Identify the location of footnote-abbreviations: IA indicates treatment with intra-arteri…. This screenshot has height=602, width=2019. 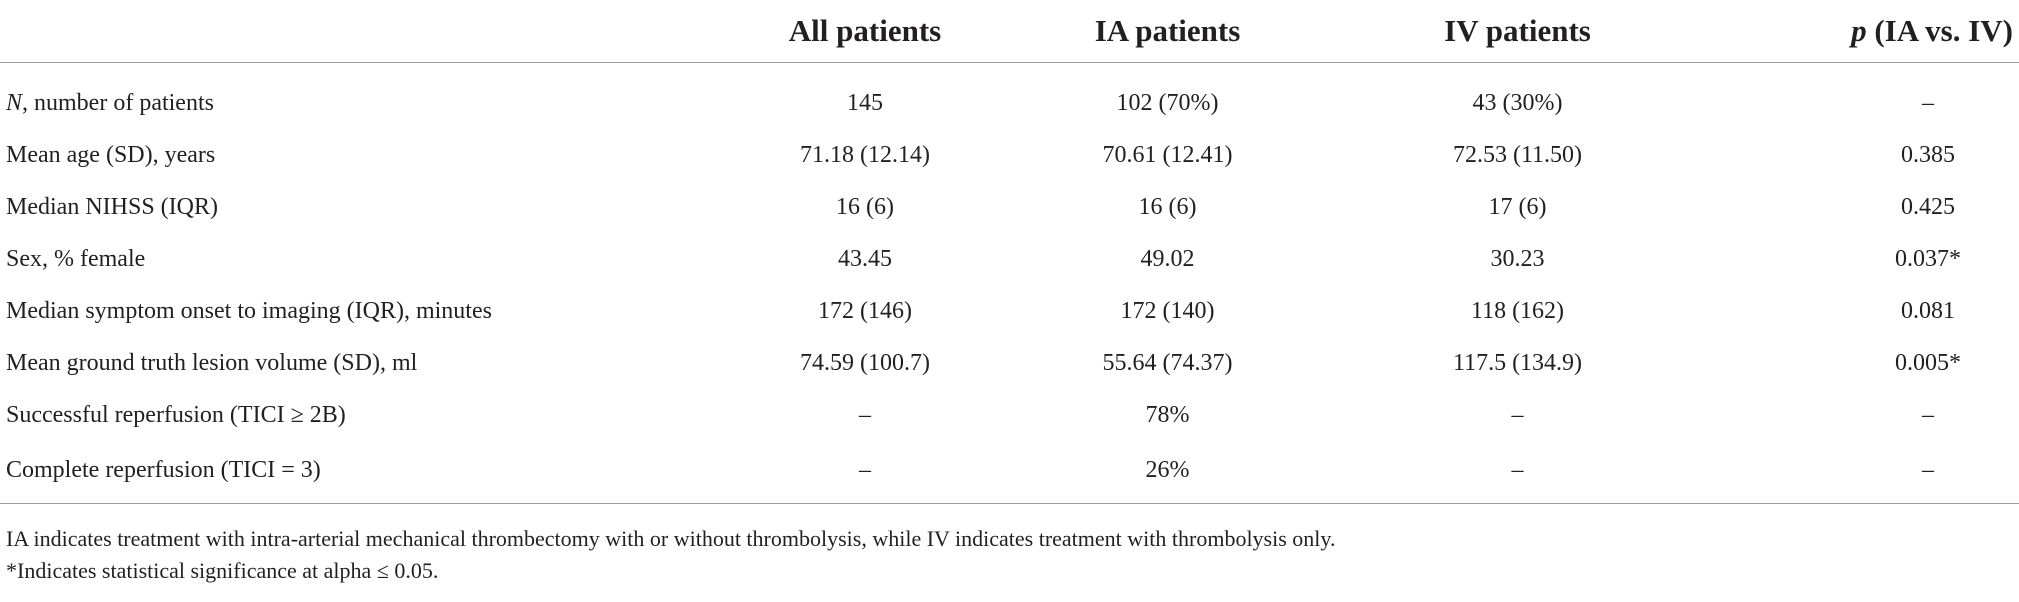
(671, 538).